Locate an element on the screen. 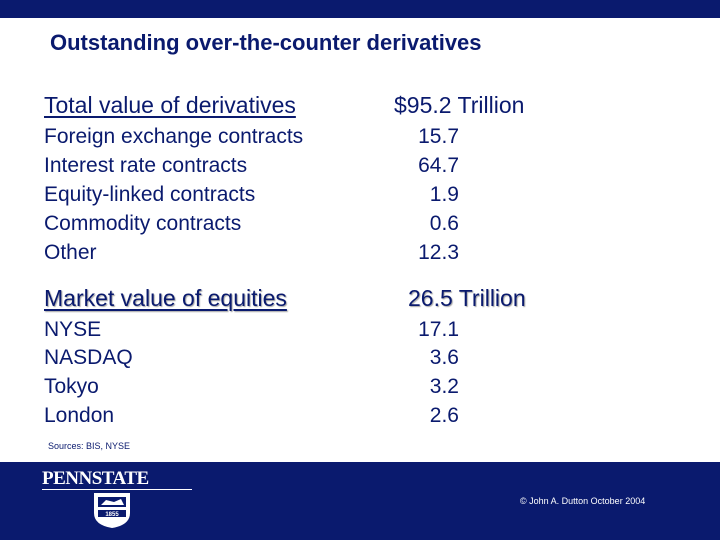 The height and width of the screenshot is (540, 720). equities-row-label: London is located at coordinates (79, 415).